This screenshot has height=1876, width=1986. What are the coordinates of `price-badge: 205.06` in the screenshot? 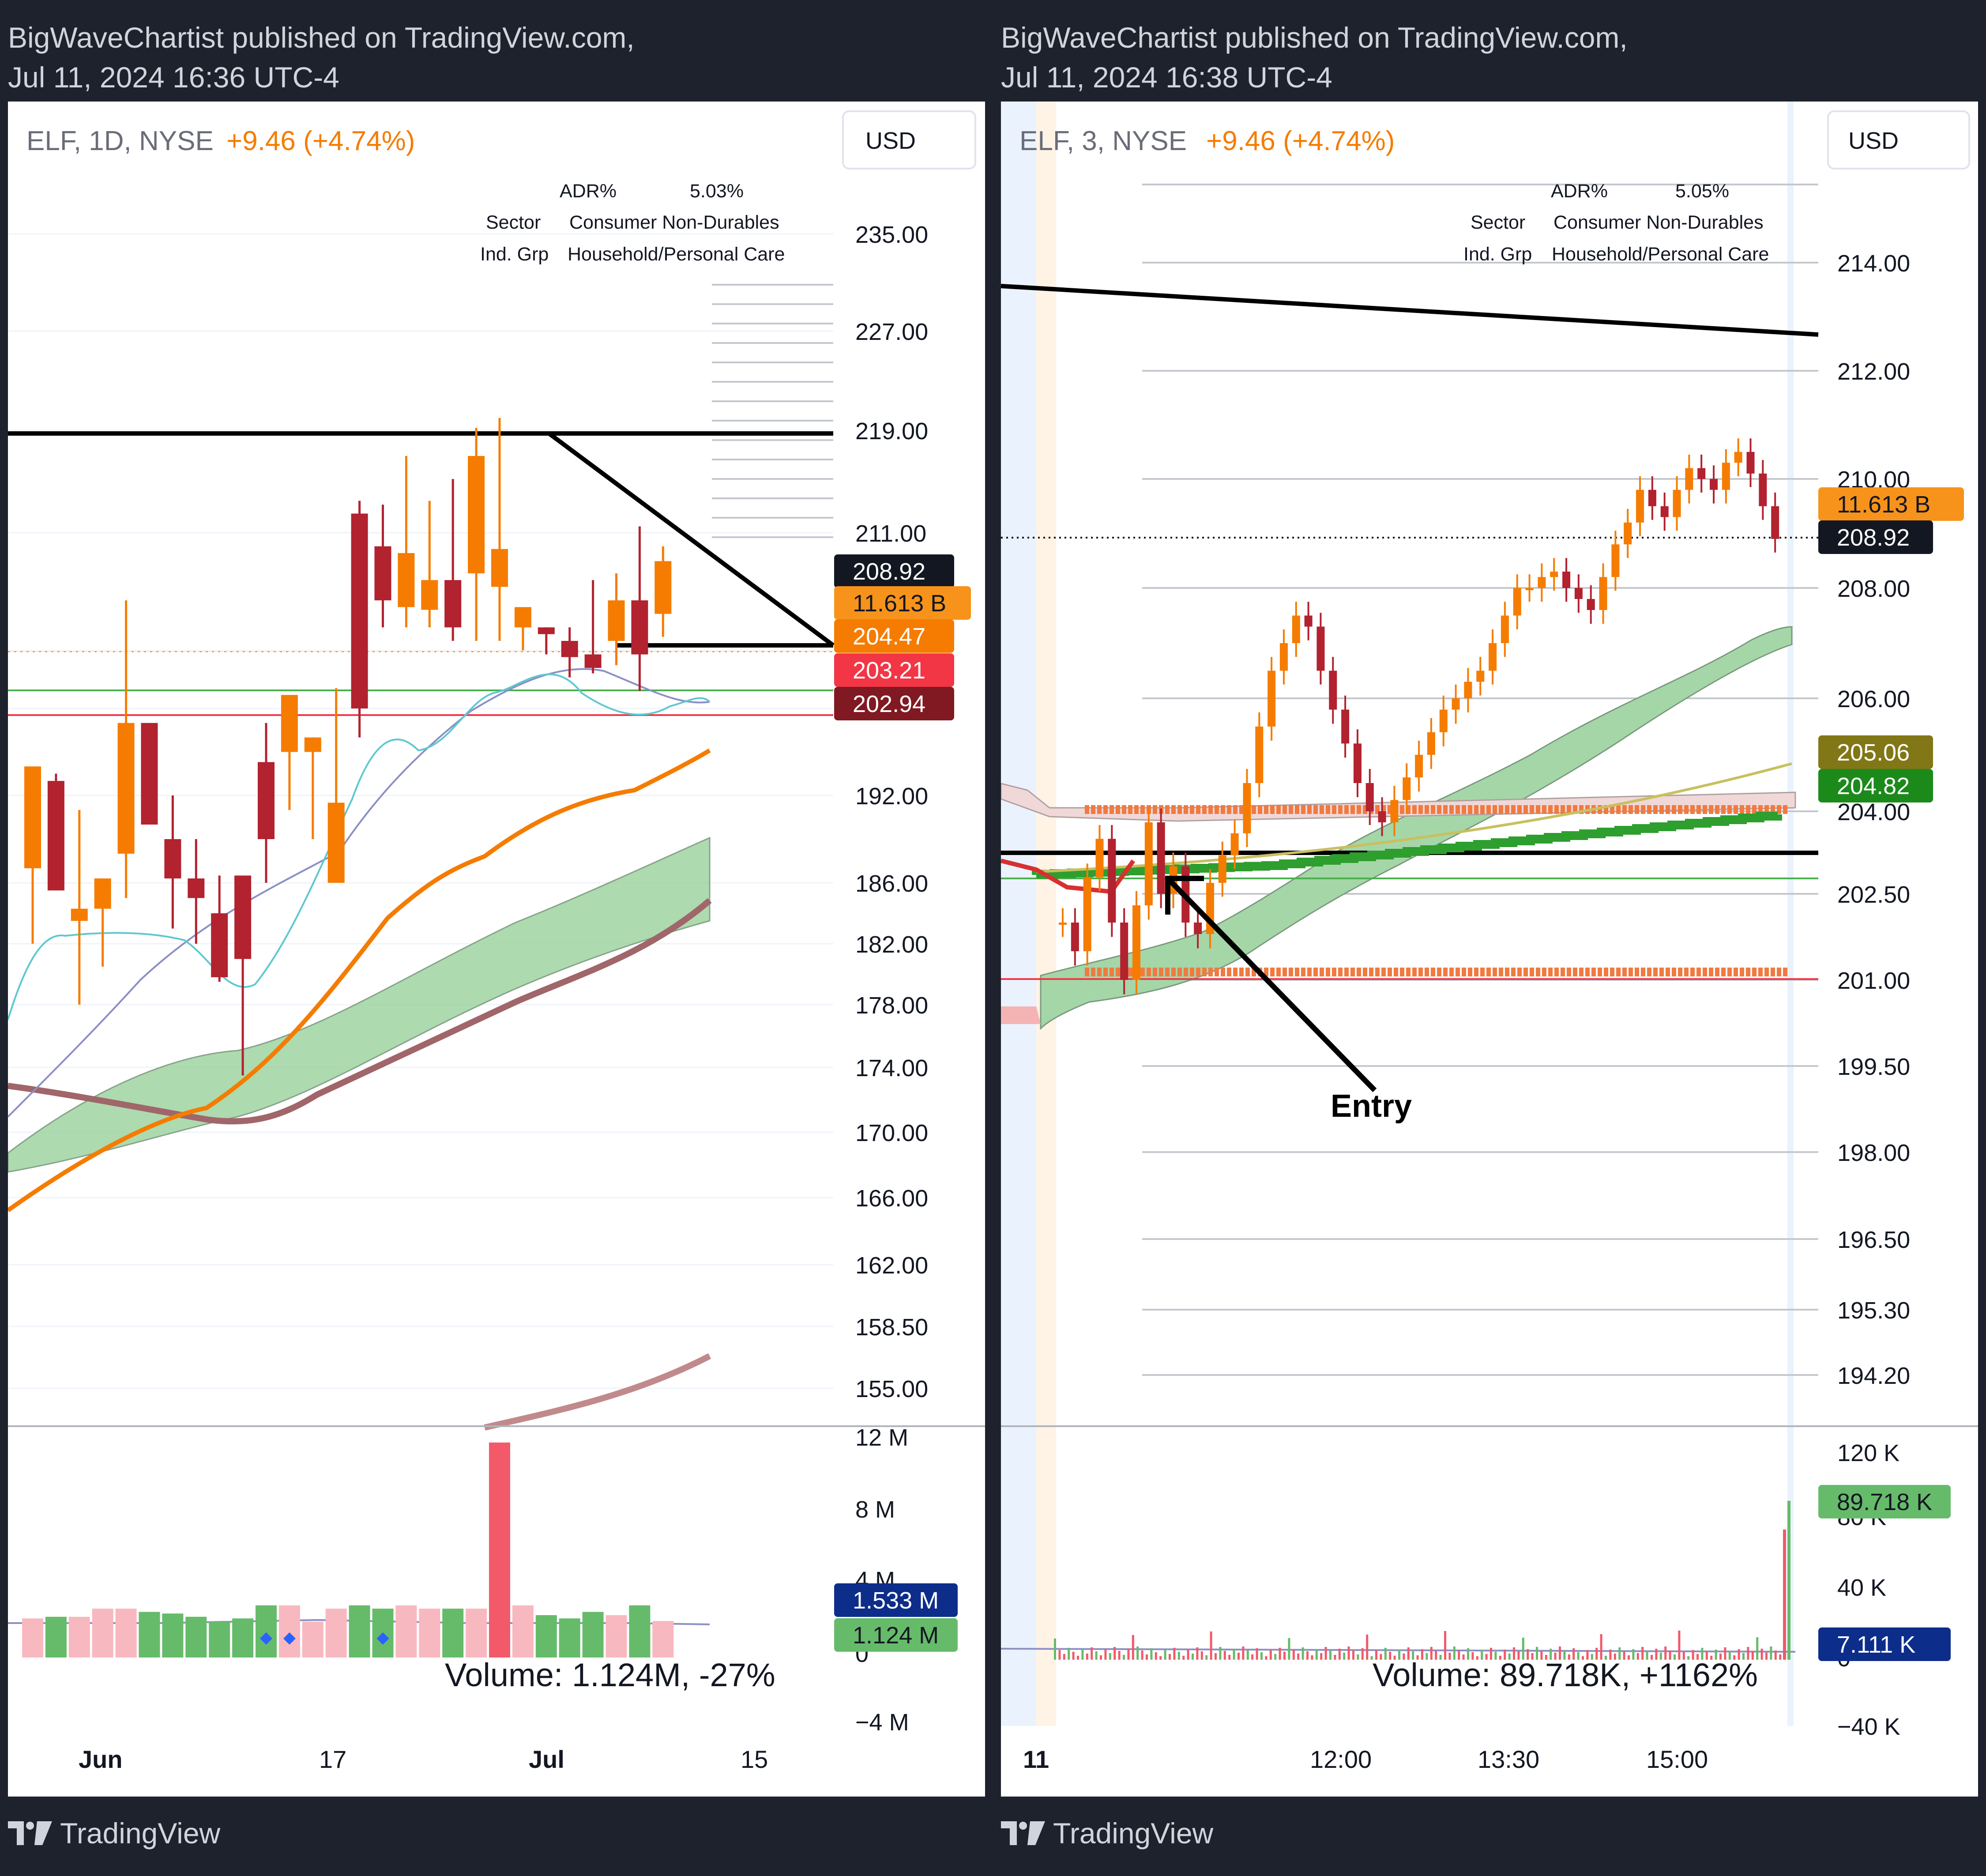 It's located at (1875, 752).